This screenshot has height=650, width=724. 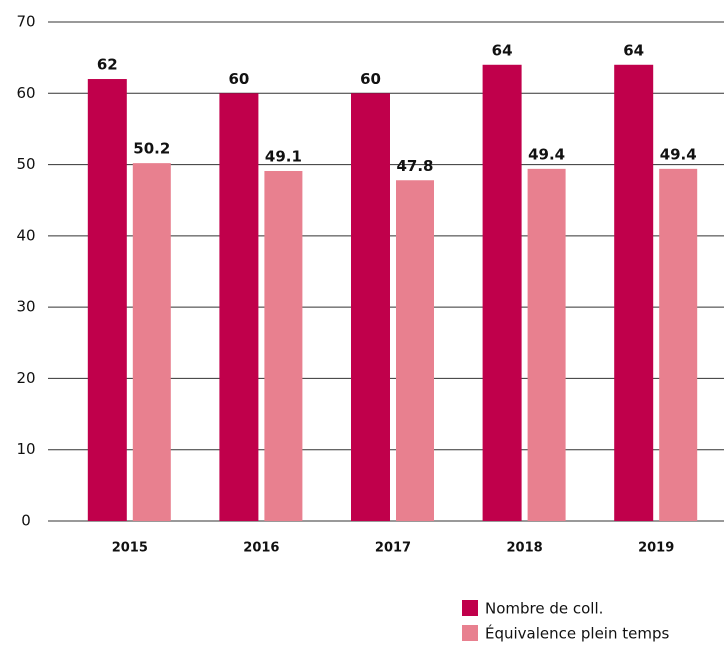 What do you see at coordinates (25, 307) in the screenshot?
I see `y-tick-label: 30` at bounding box center [25, 307].